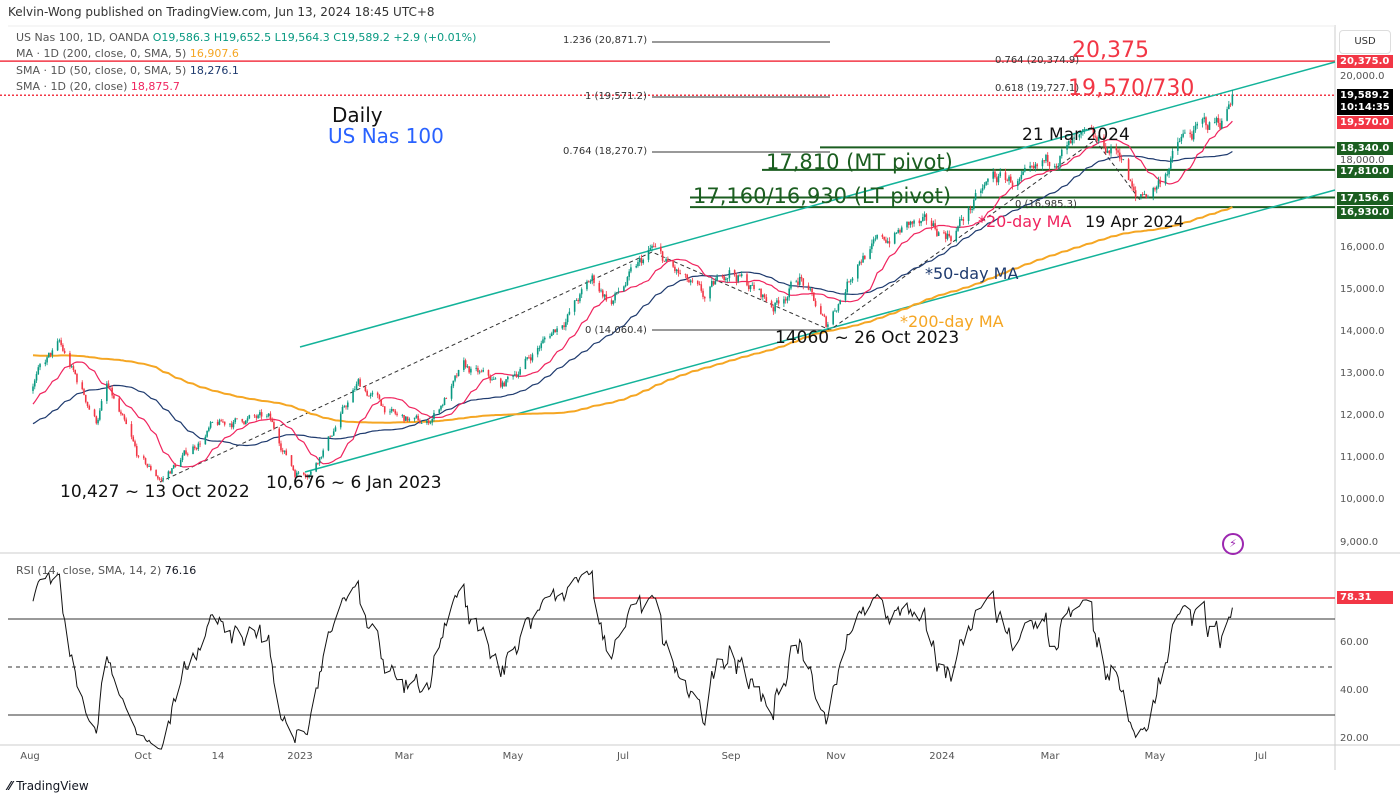 The width and height of the screenshot is (1400, 803). What do you see at coordinates (1365, 148) in the screenshot?
I see `price-tag-18340: 18,340.0` at bounding box center [1365, 148].